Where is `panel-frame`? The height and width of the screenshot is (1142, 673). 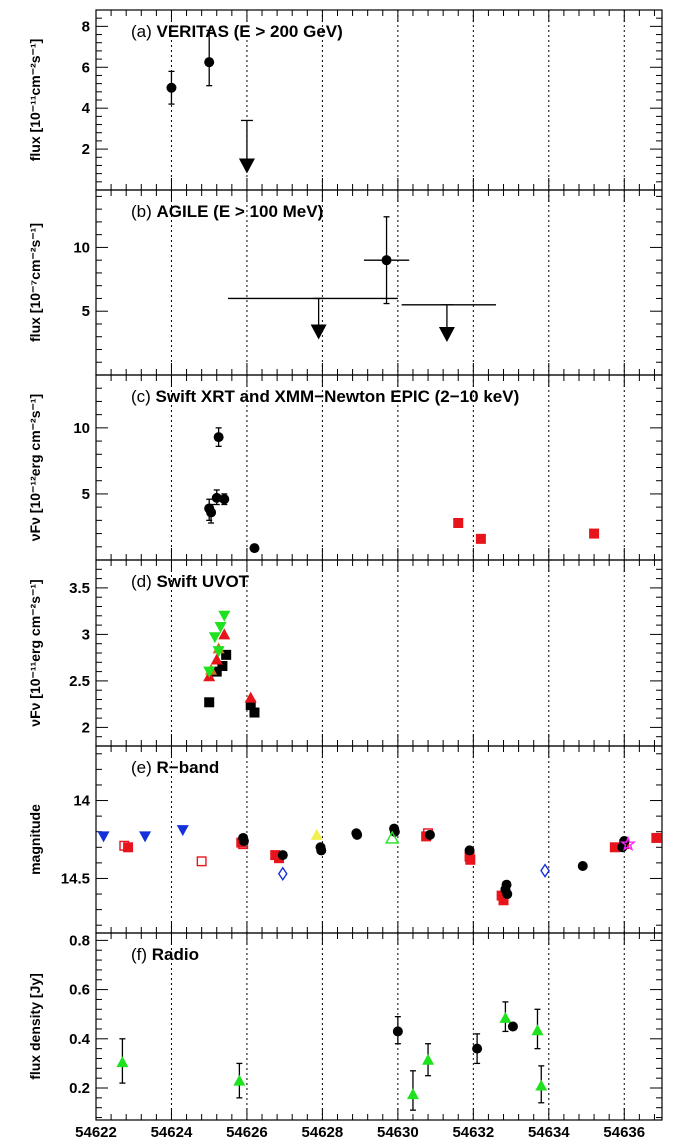
panel-frame is located at coordinates (379, 1026).